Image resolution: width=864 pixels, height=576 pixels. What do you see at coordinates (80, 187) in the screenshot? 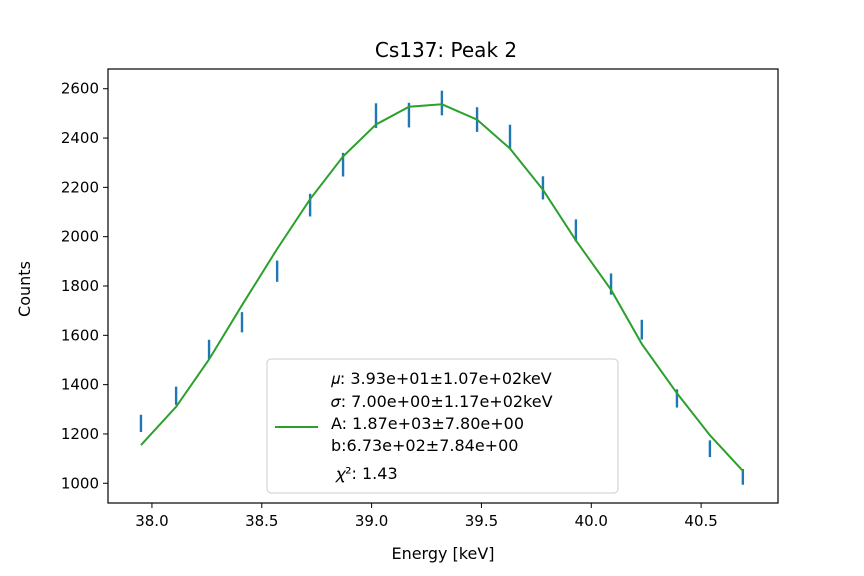
I see `y-tick-label: 2200` at bounding box center [80, 187].